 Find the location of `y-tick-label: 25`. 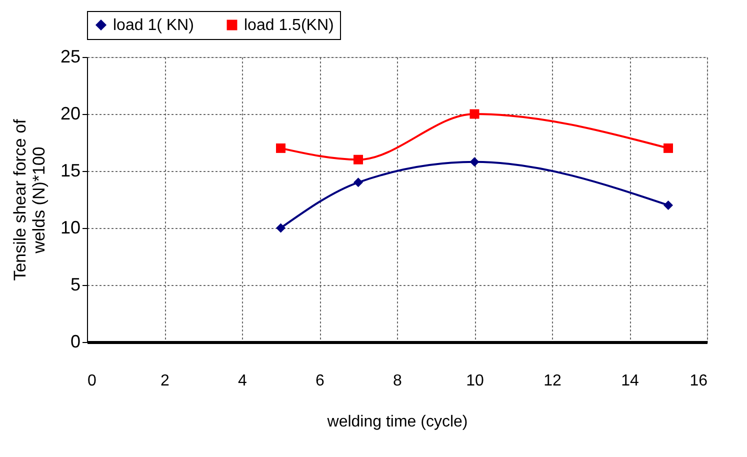

y-tick-label: 25 is located at coordinates (70, 56).